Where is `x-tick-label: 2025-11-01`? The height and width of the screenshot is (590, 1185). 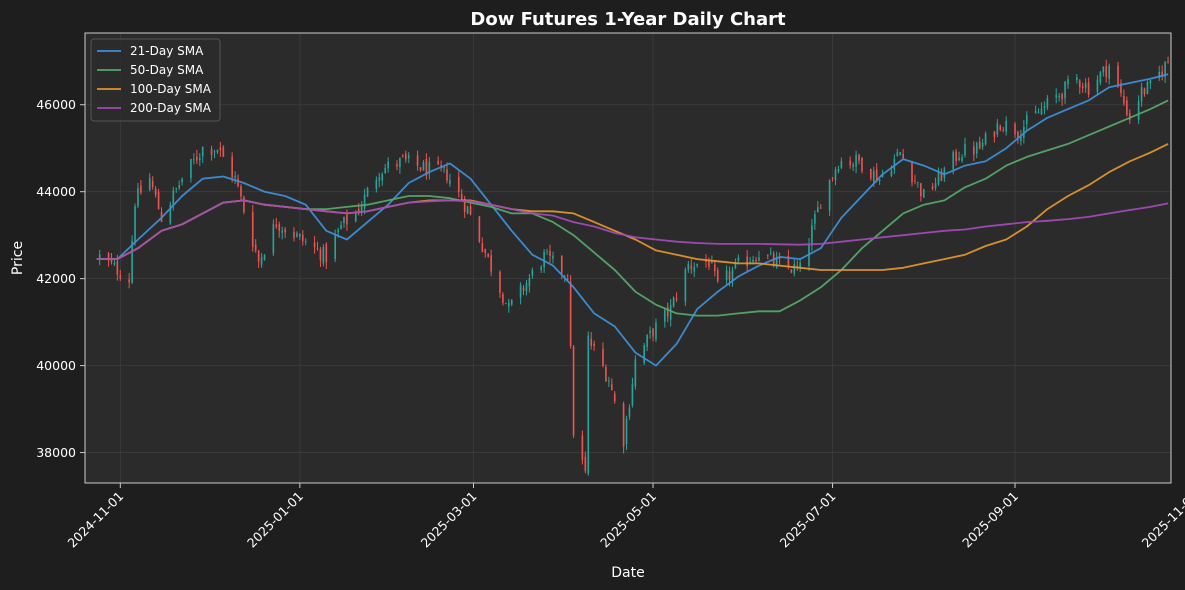 x-tick-label: 2025-11-01 is located at coordinates (1162, 520).